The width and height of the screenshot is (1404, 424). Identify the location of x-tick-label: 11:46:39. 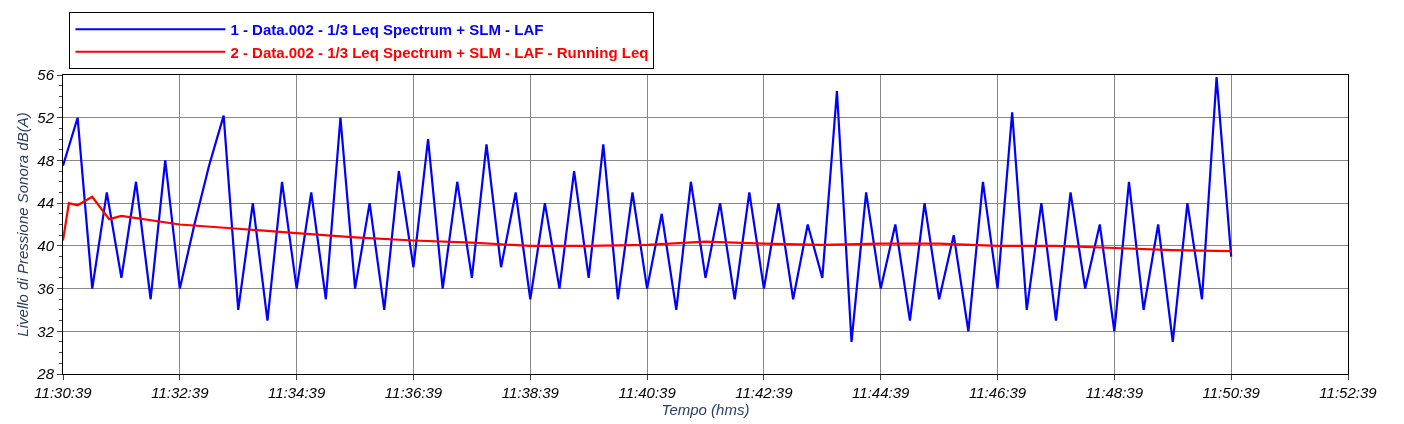
(997, 392).